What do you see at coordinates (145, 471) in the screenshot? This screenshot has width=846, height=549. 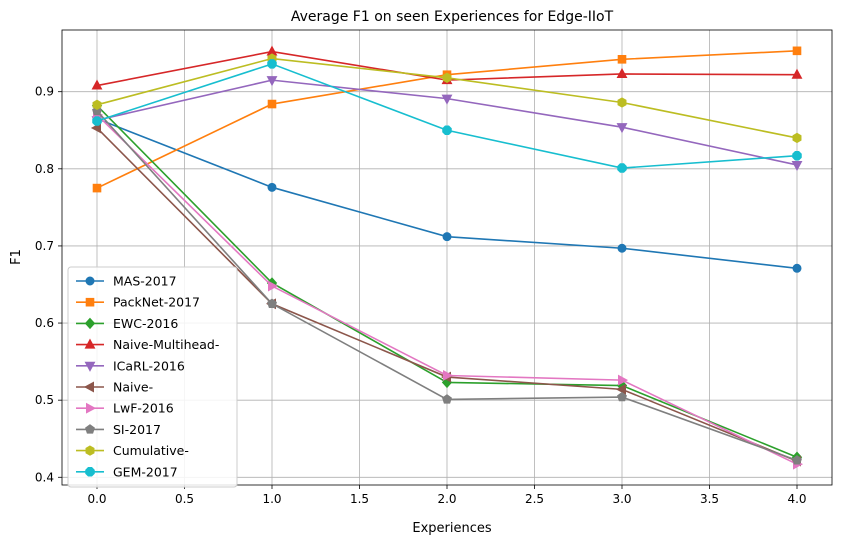 I see `legend-label: GEM-2017` at bounding box center [145, 471].